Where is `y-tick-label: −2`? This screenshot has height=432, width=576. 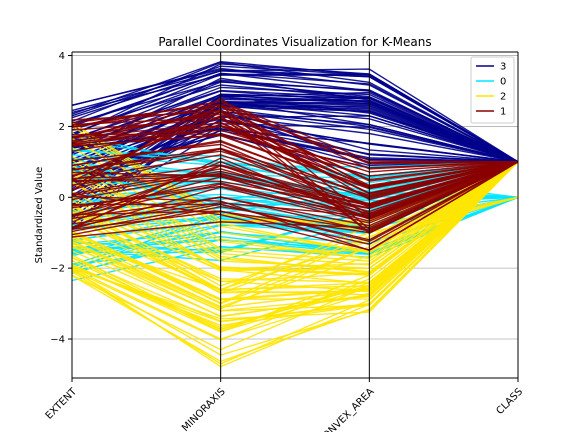 y-tick-label: −2 is located at coordinates (57, 269).